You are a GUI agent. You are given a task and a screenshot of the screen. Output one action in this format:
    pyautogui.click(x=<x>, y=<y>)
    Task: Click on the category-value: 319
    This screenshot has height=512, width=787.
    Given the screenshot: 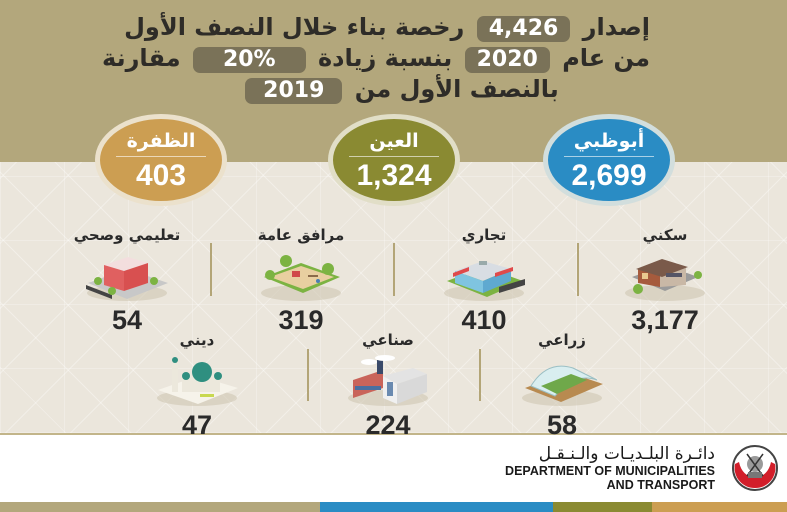 What is the action you would take?
    pyautogui.click(x=301, y=320)
    